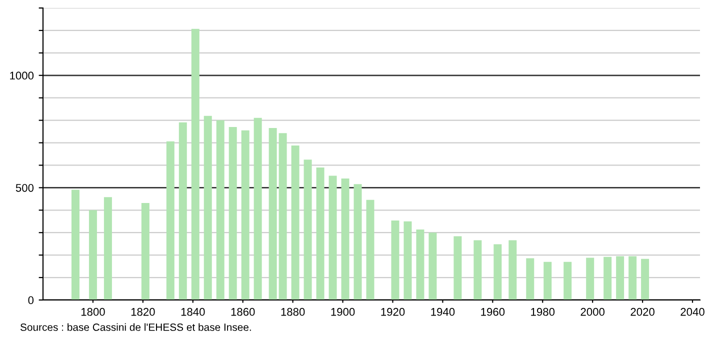 The height and width of the screenshot is (340, 710). I want to click on y-tick-label: 1000, so click(22, 76).